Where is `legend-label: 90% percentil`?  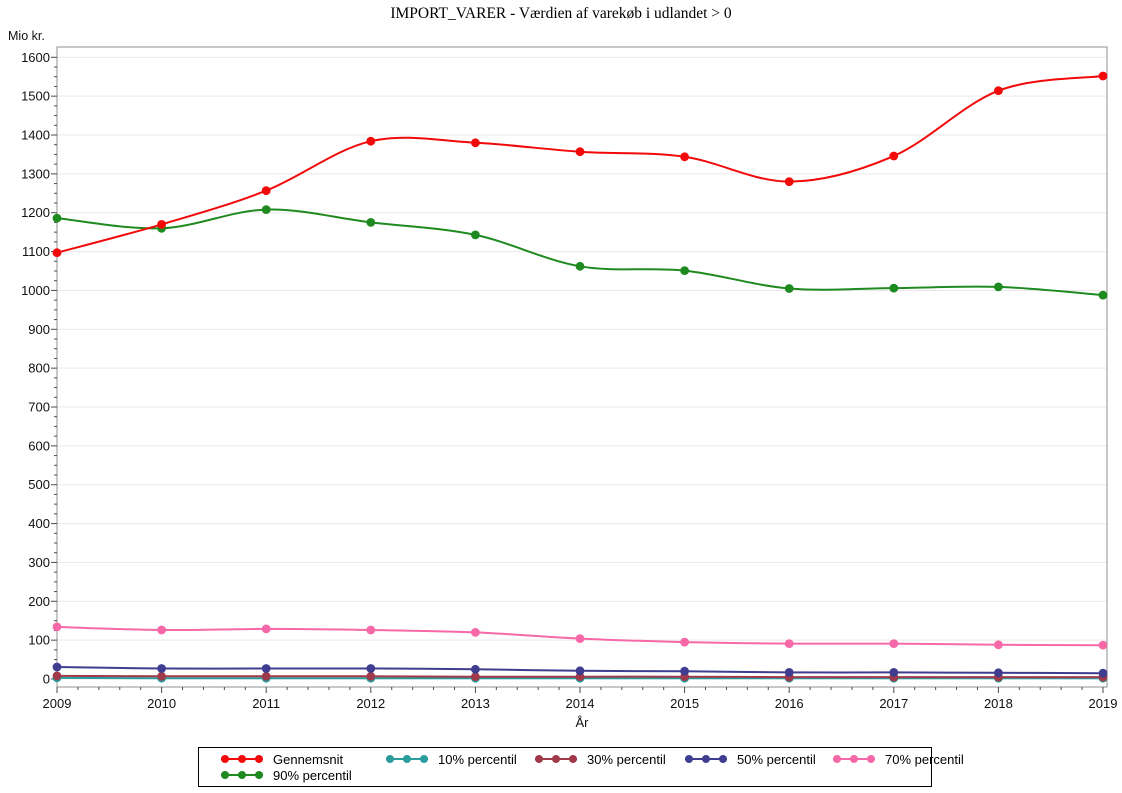 legend-label: 90% percentil is located at coordinates (312, 775).